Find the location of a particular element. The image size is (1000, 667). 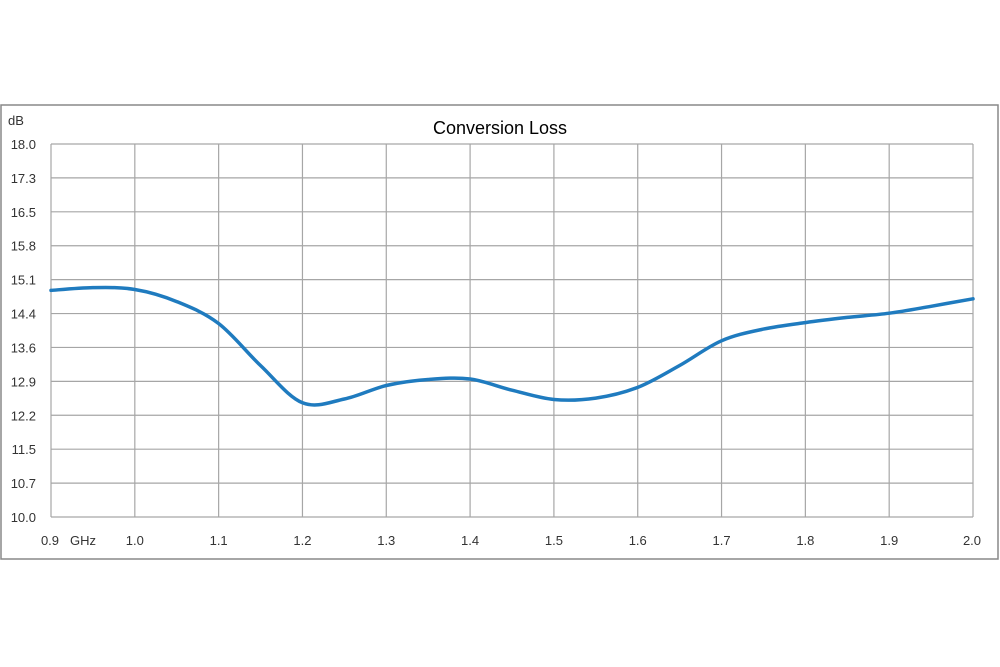

y-tick-label: 12.9 is located at coordinates (23, 381).